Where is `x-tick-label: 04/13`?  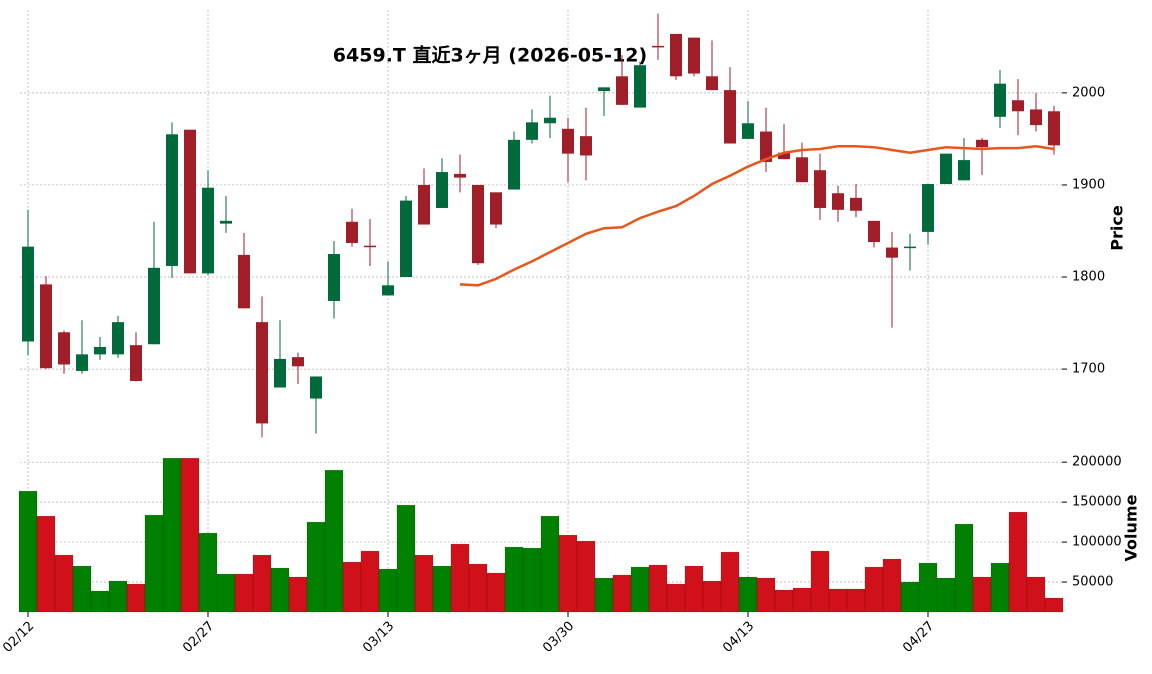
x-tick-label: 04/13 is located at coordinates (738, 637).